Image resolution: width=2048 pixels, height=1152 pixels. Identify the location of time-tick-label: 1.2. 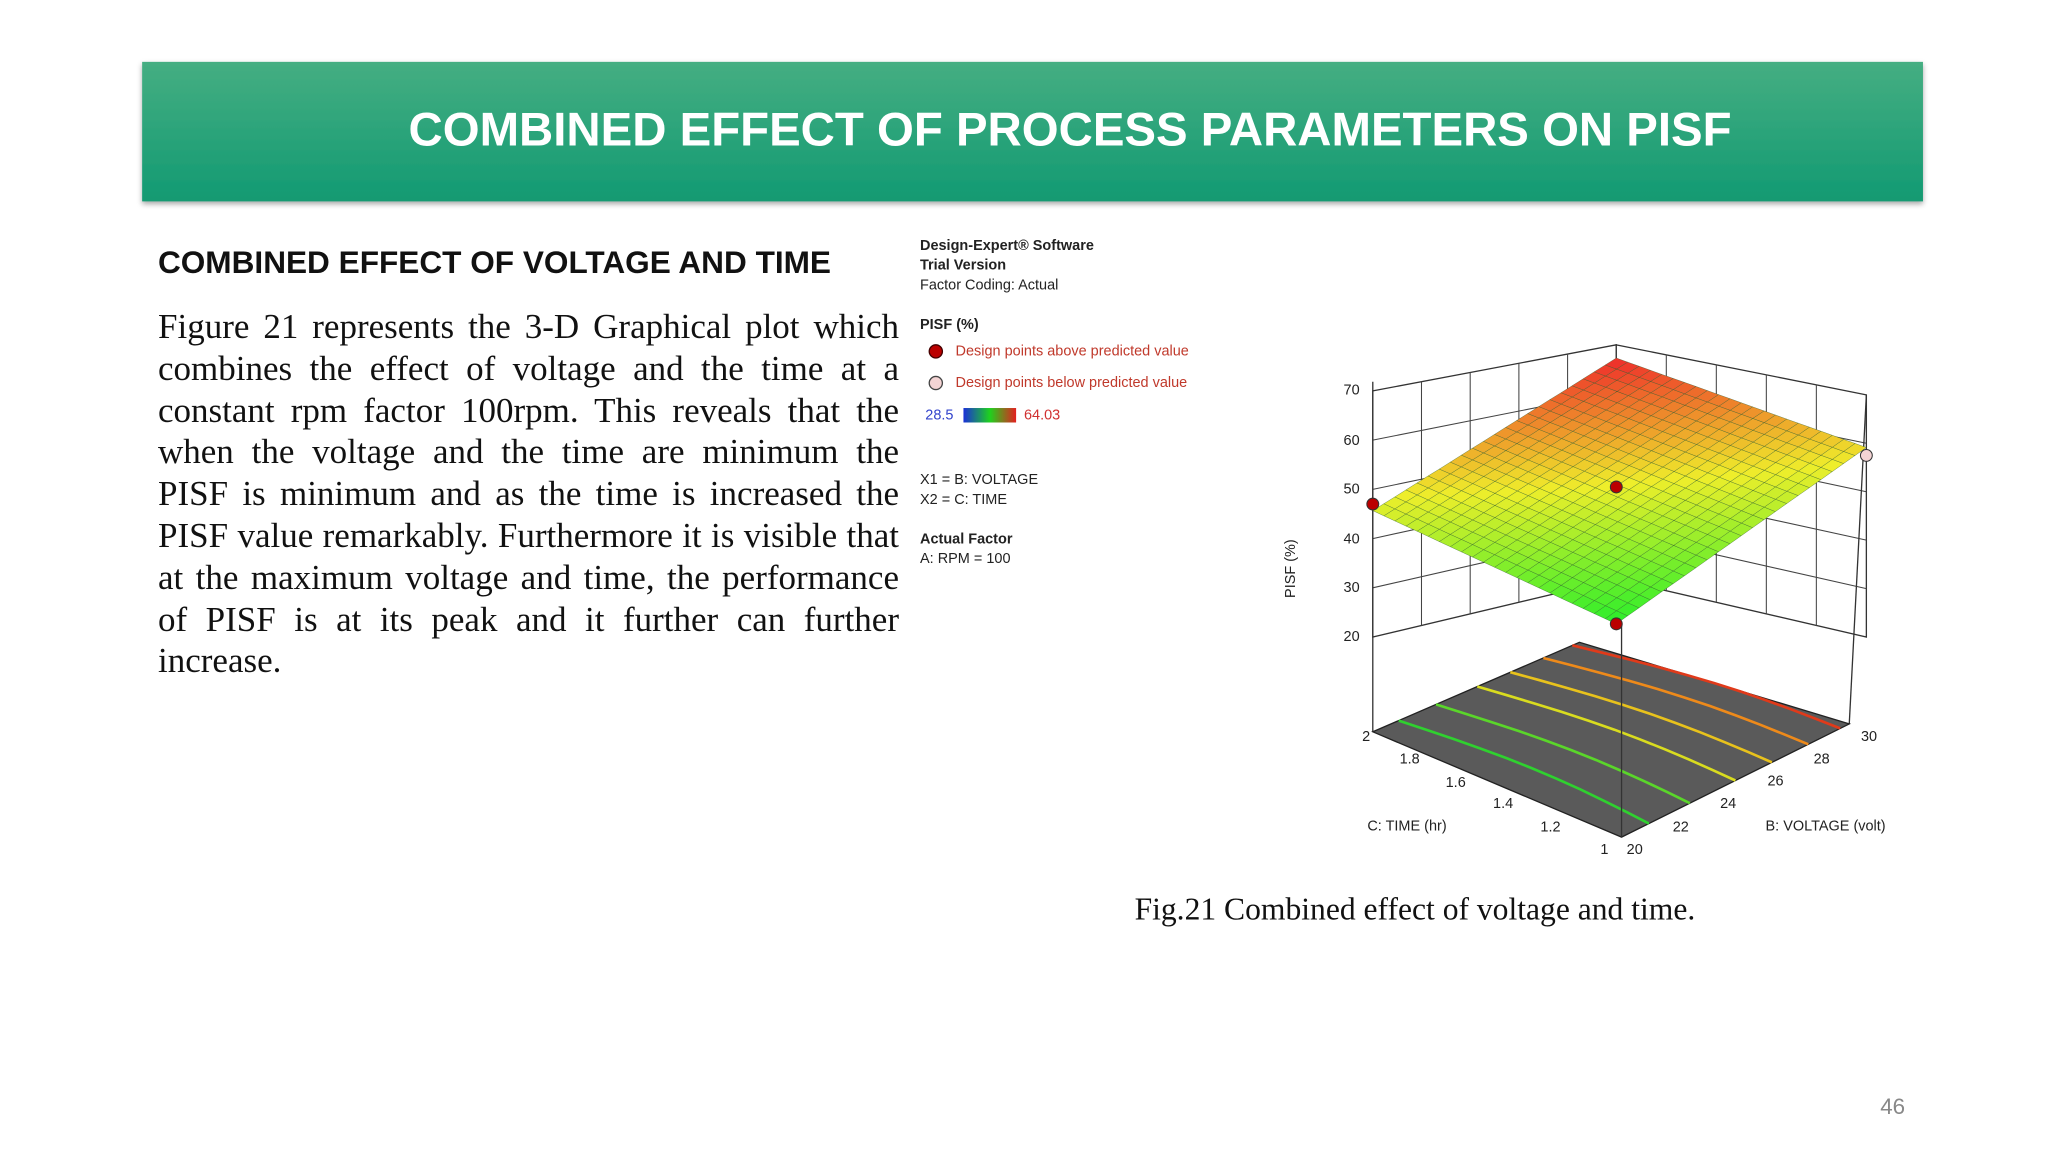
(1550, 828).